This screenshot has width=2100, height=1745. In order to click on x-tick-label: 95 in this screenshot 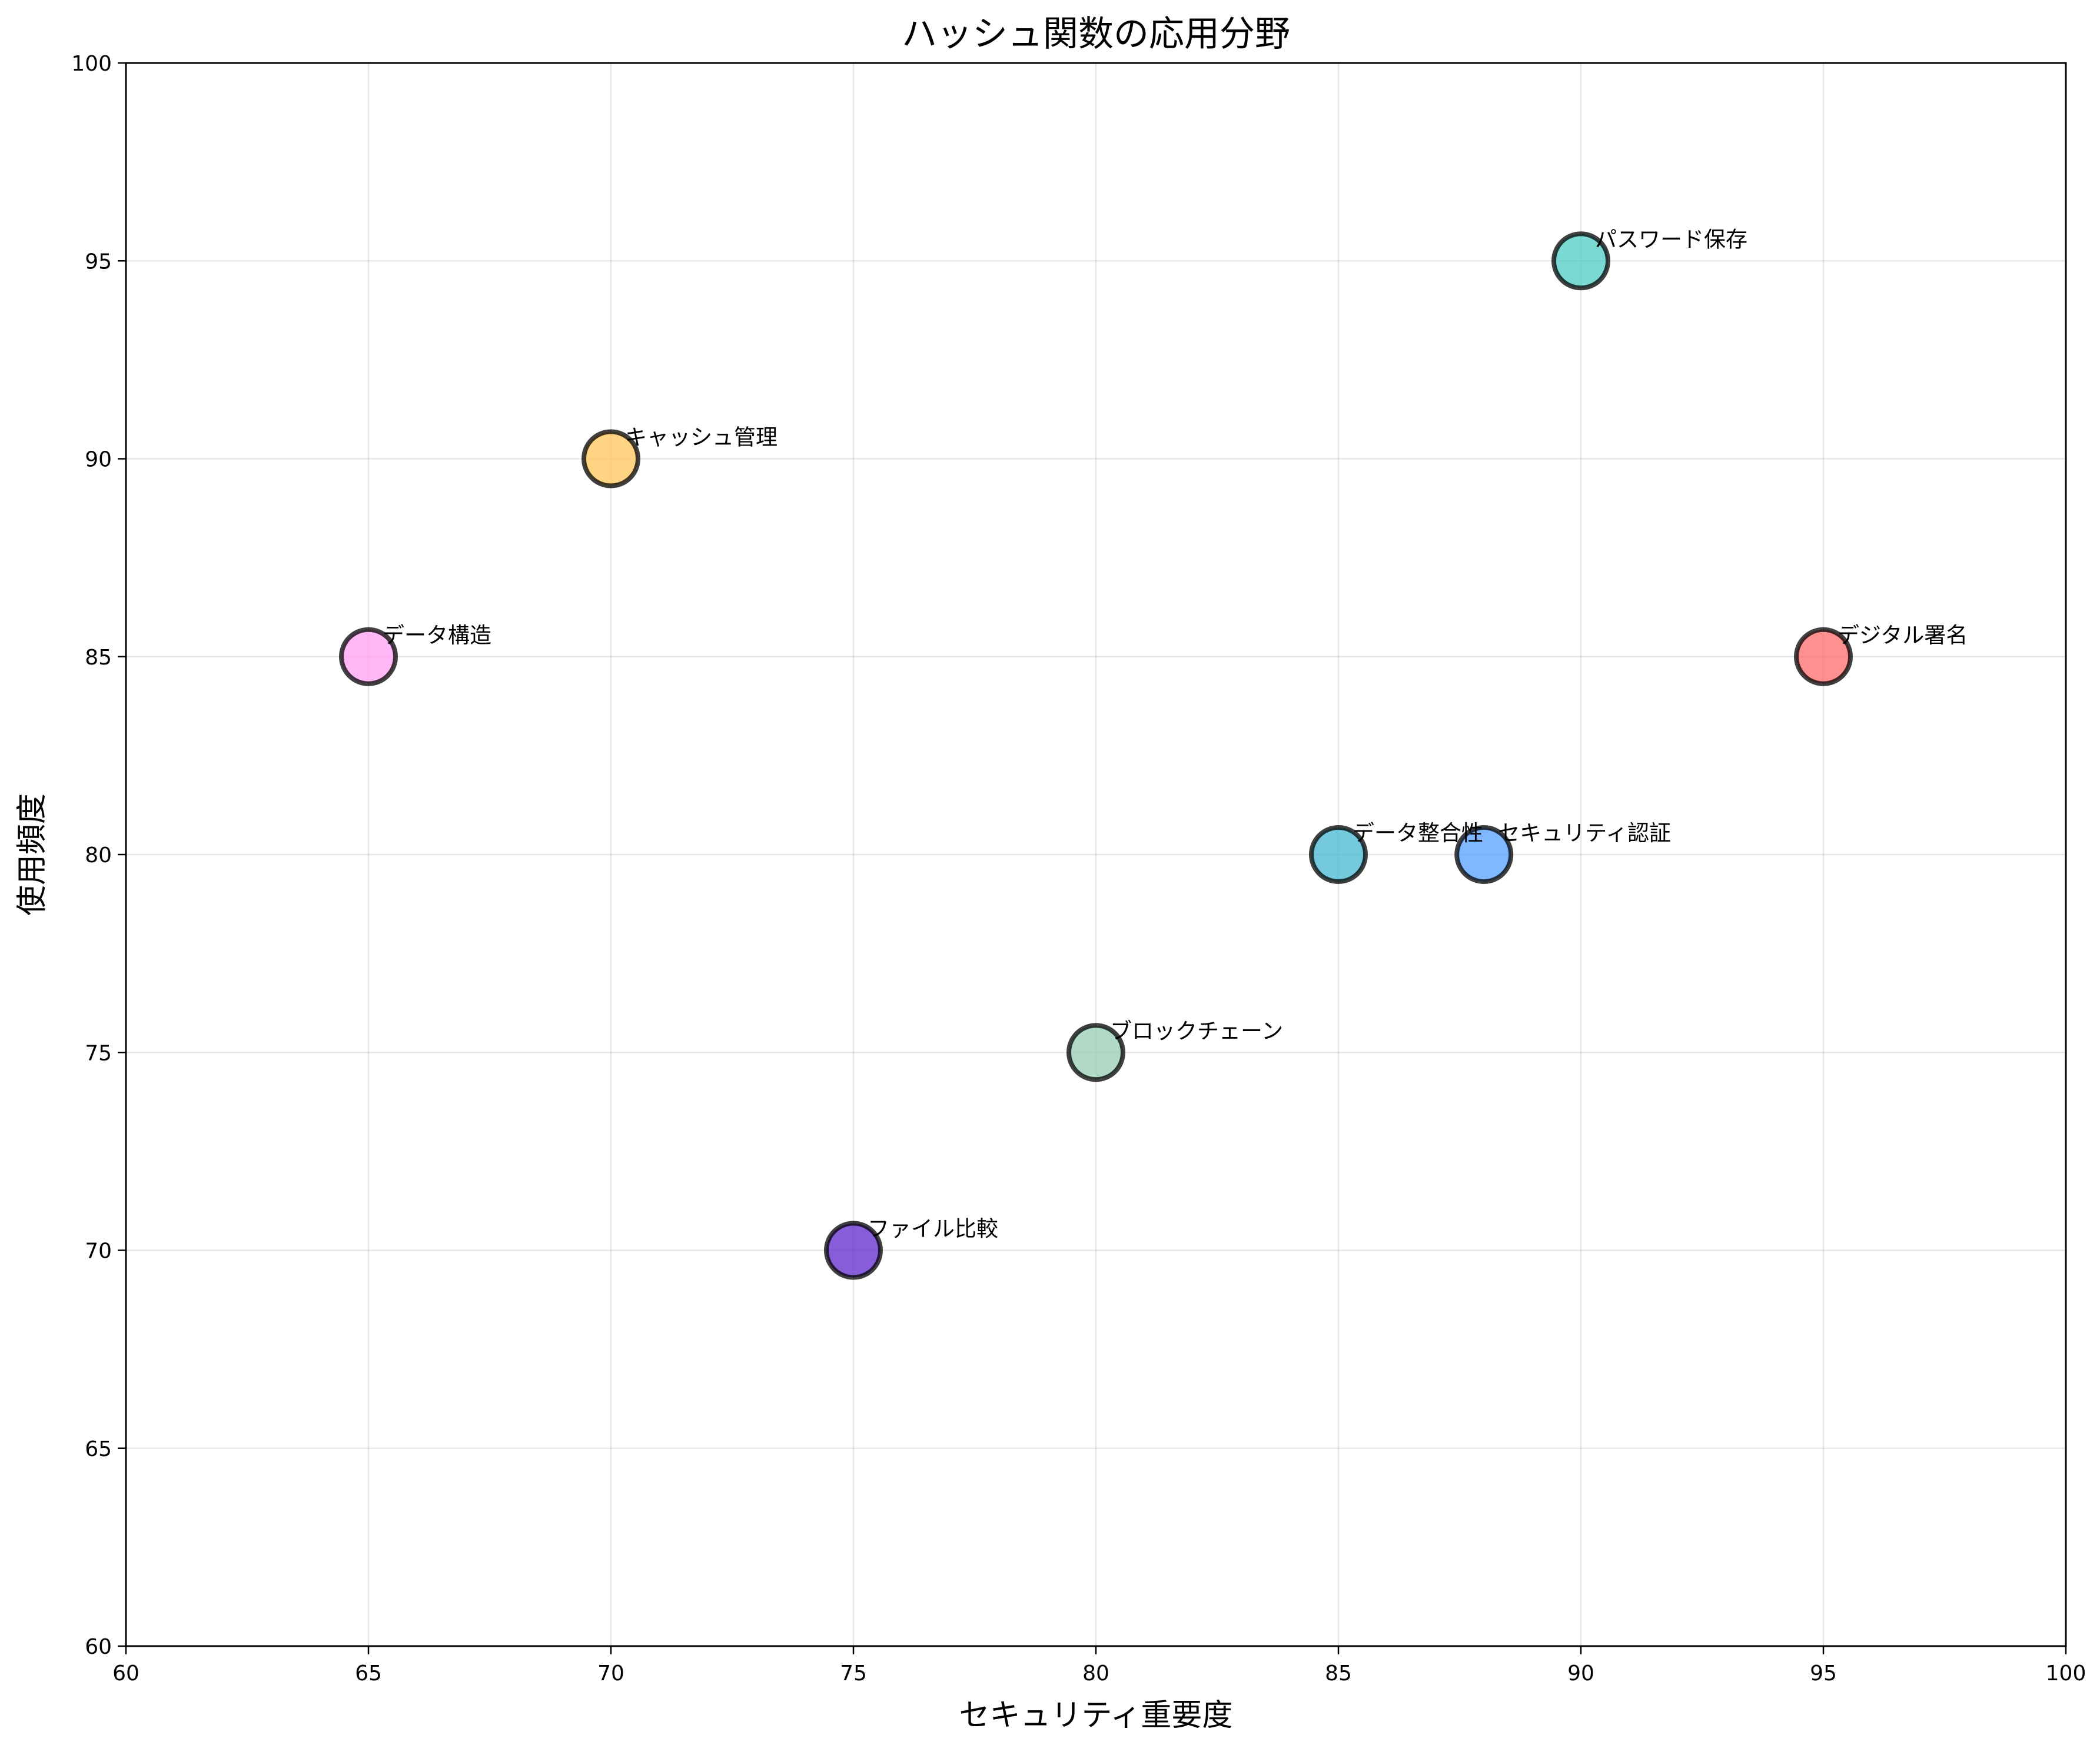, I will do `click(1823, 1673)`.